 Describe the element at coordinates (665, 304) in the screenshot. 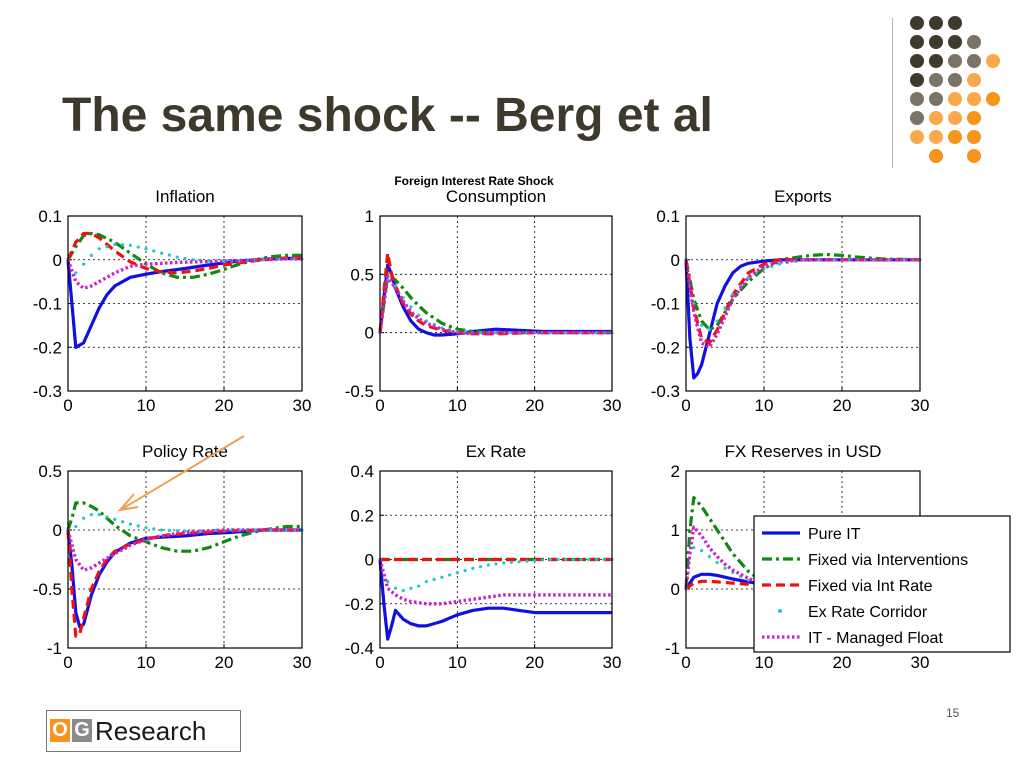

I see `y-tick-label: -0.1` at that location.